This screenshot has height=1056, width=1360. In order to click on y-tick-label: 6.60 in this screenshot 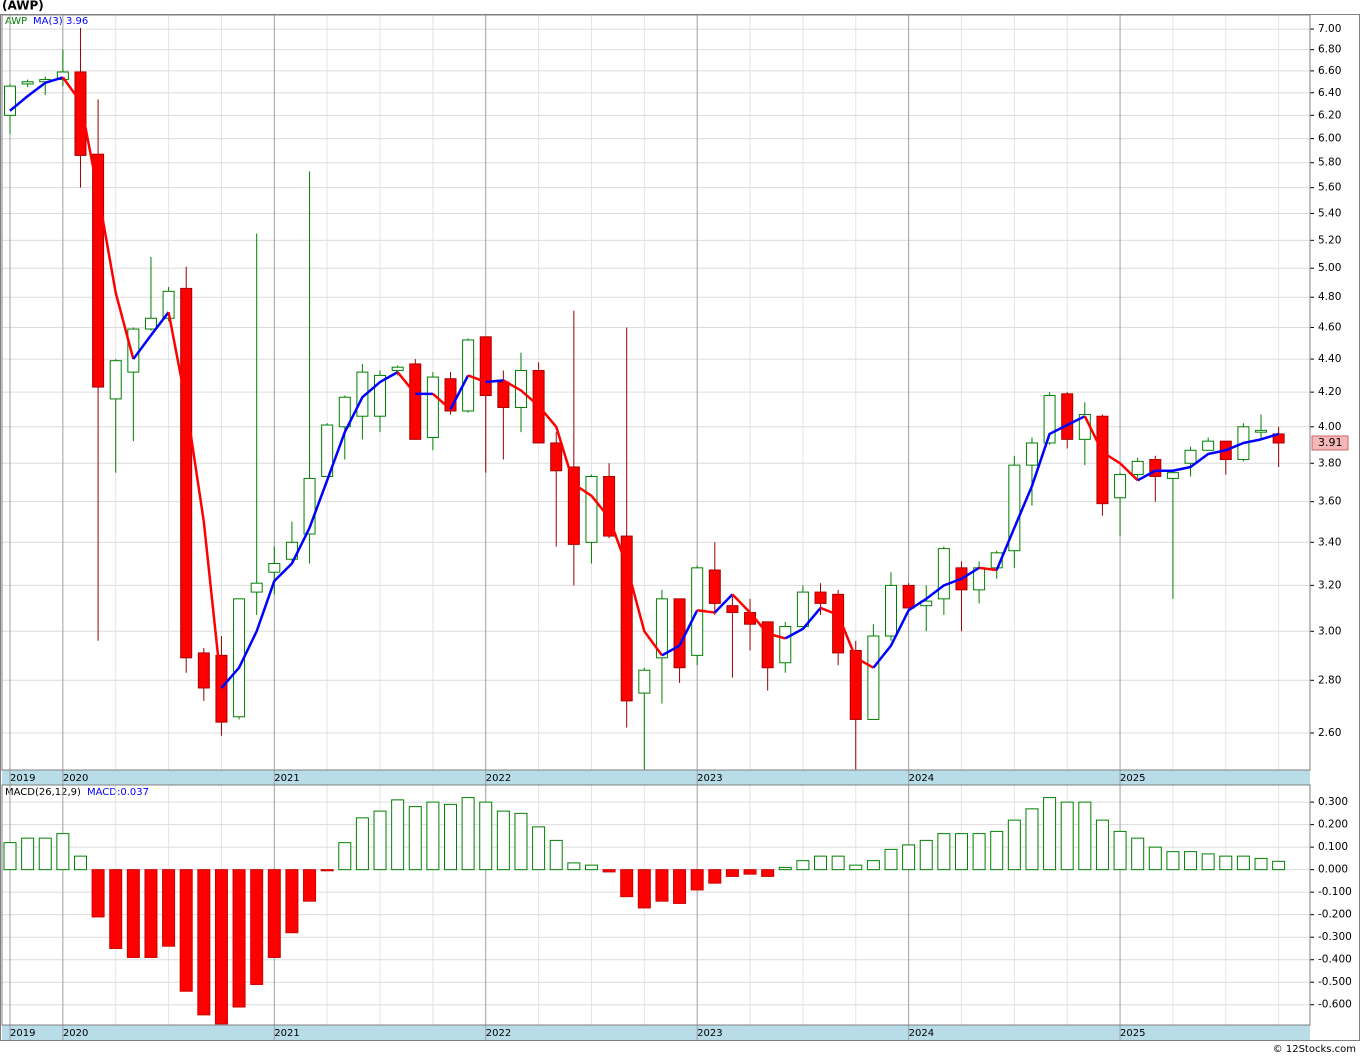, I will do `click(1329, 71)`.